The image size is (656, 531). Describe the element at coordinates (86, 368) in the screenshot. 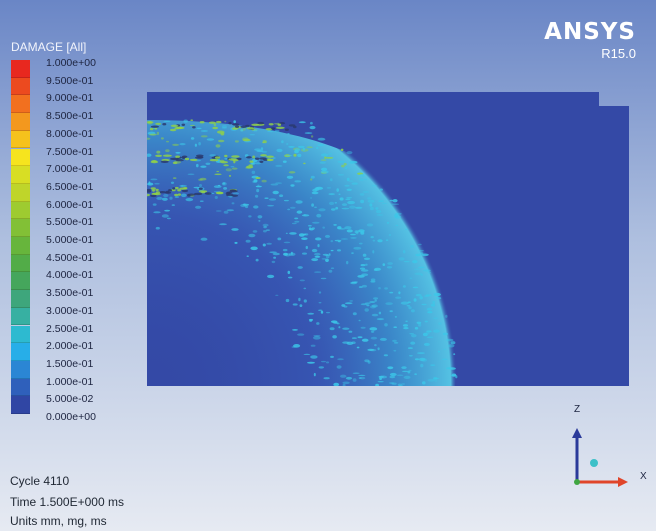

I see `legend-entry: 1.500e-01` at that location.